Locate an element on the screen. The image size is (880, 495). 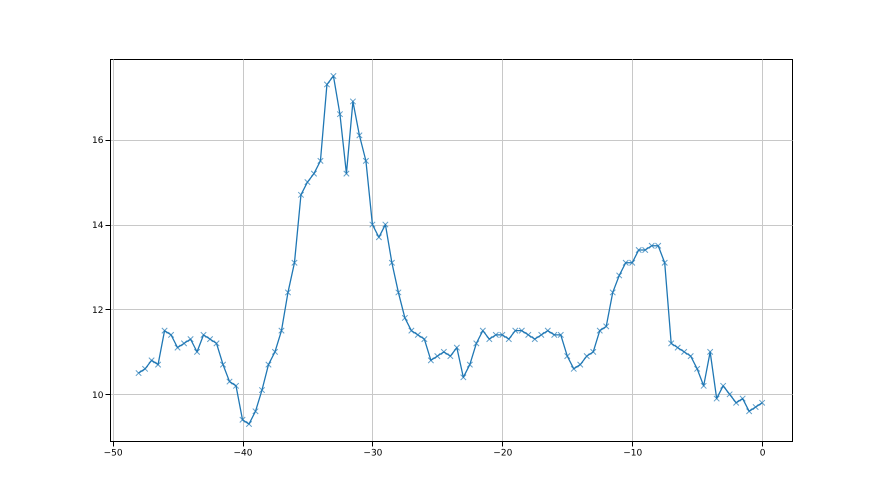
y-tick-label: 14 is located at coordinates (98, 226).